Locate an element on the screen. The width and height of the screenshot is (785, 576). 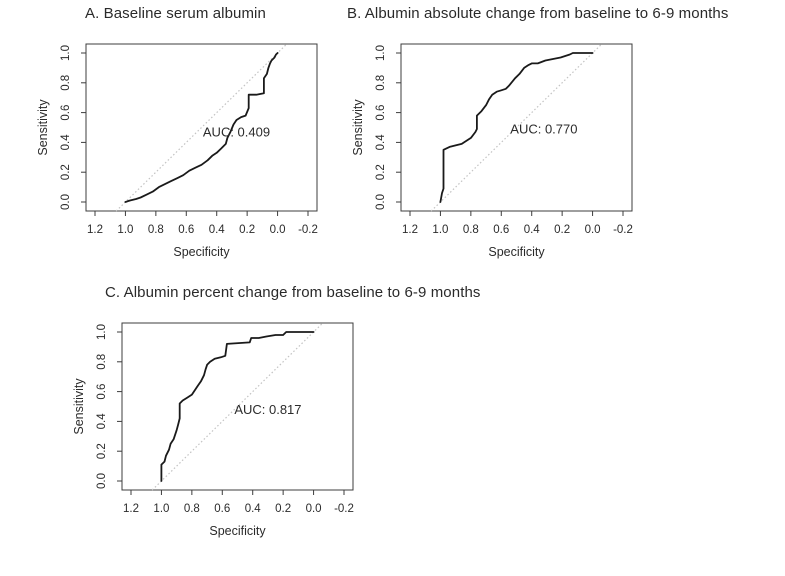
panel-a-title: A. Baseline serum albumin is located at coordinates (175, 13).